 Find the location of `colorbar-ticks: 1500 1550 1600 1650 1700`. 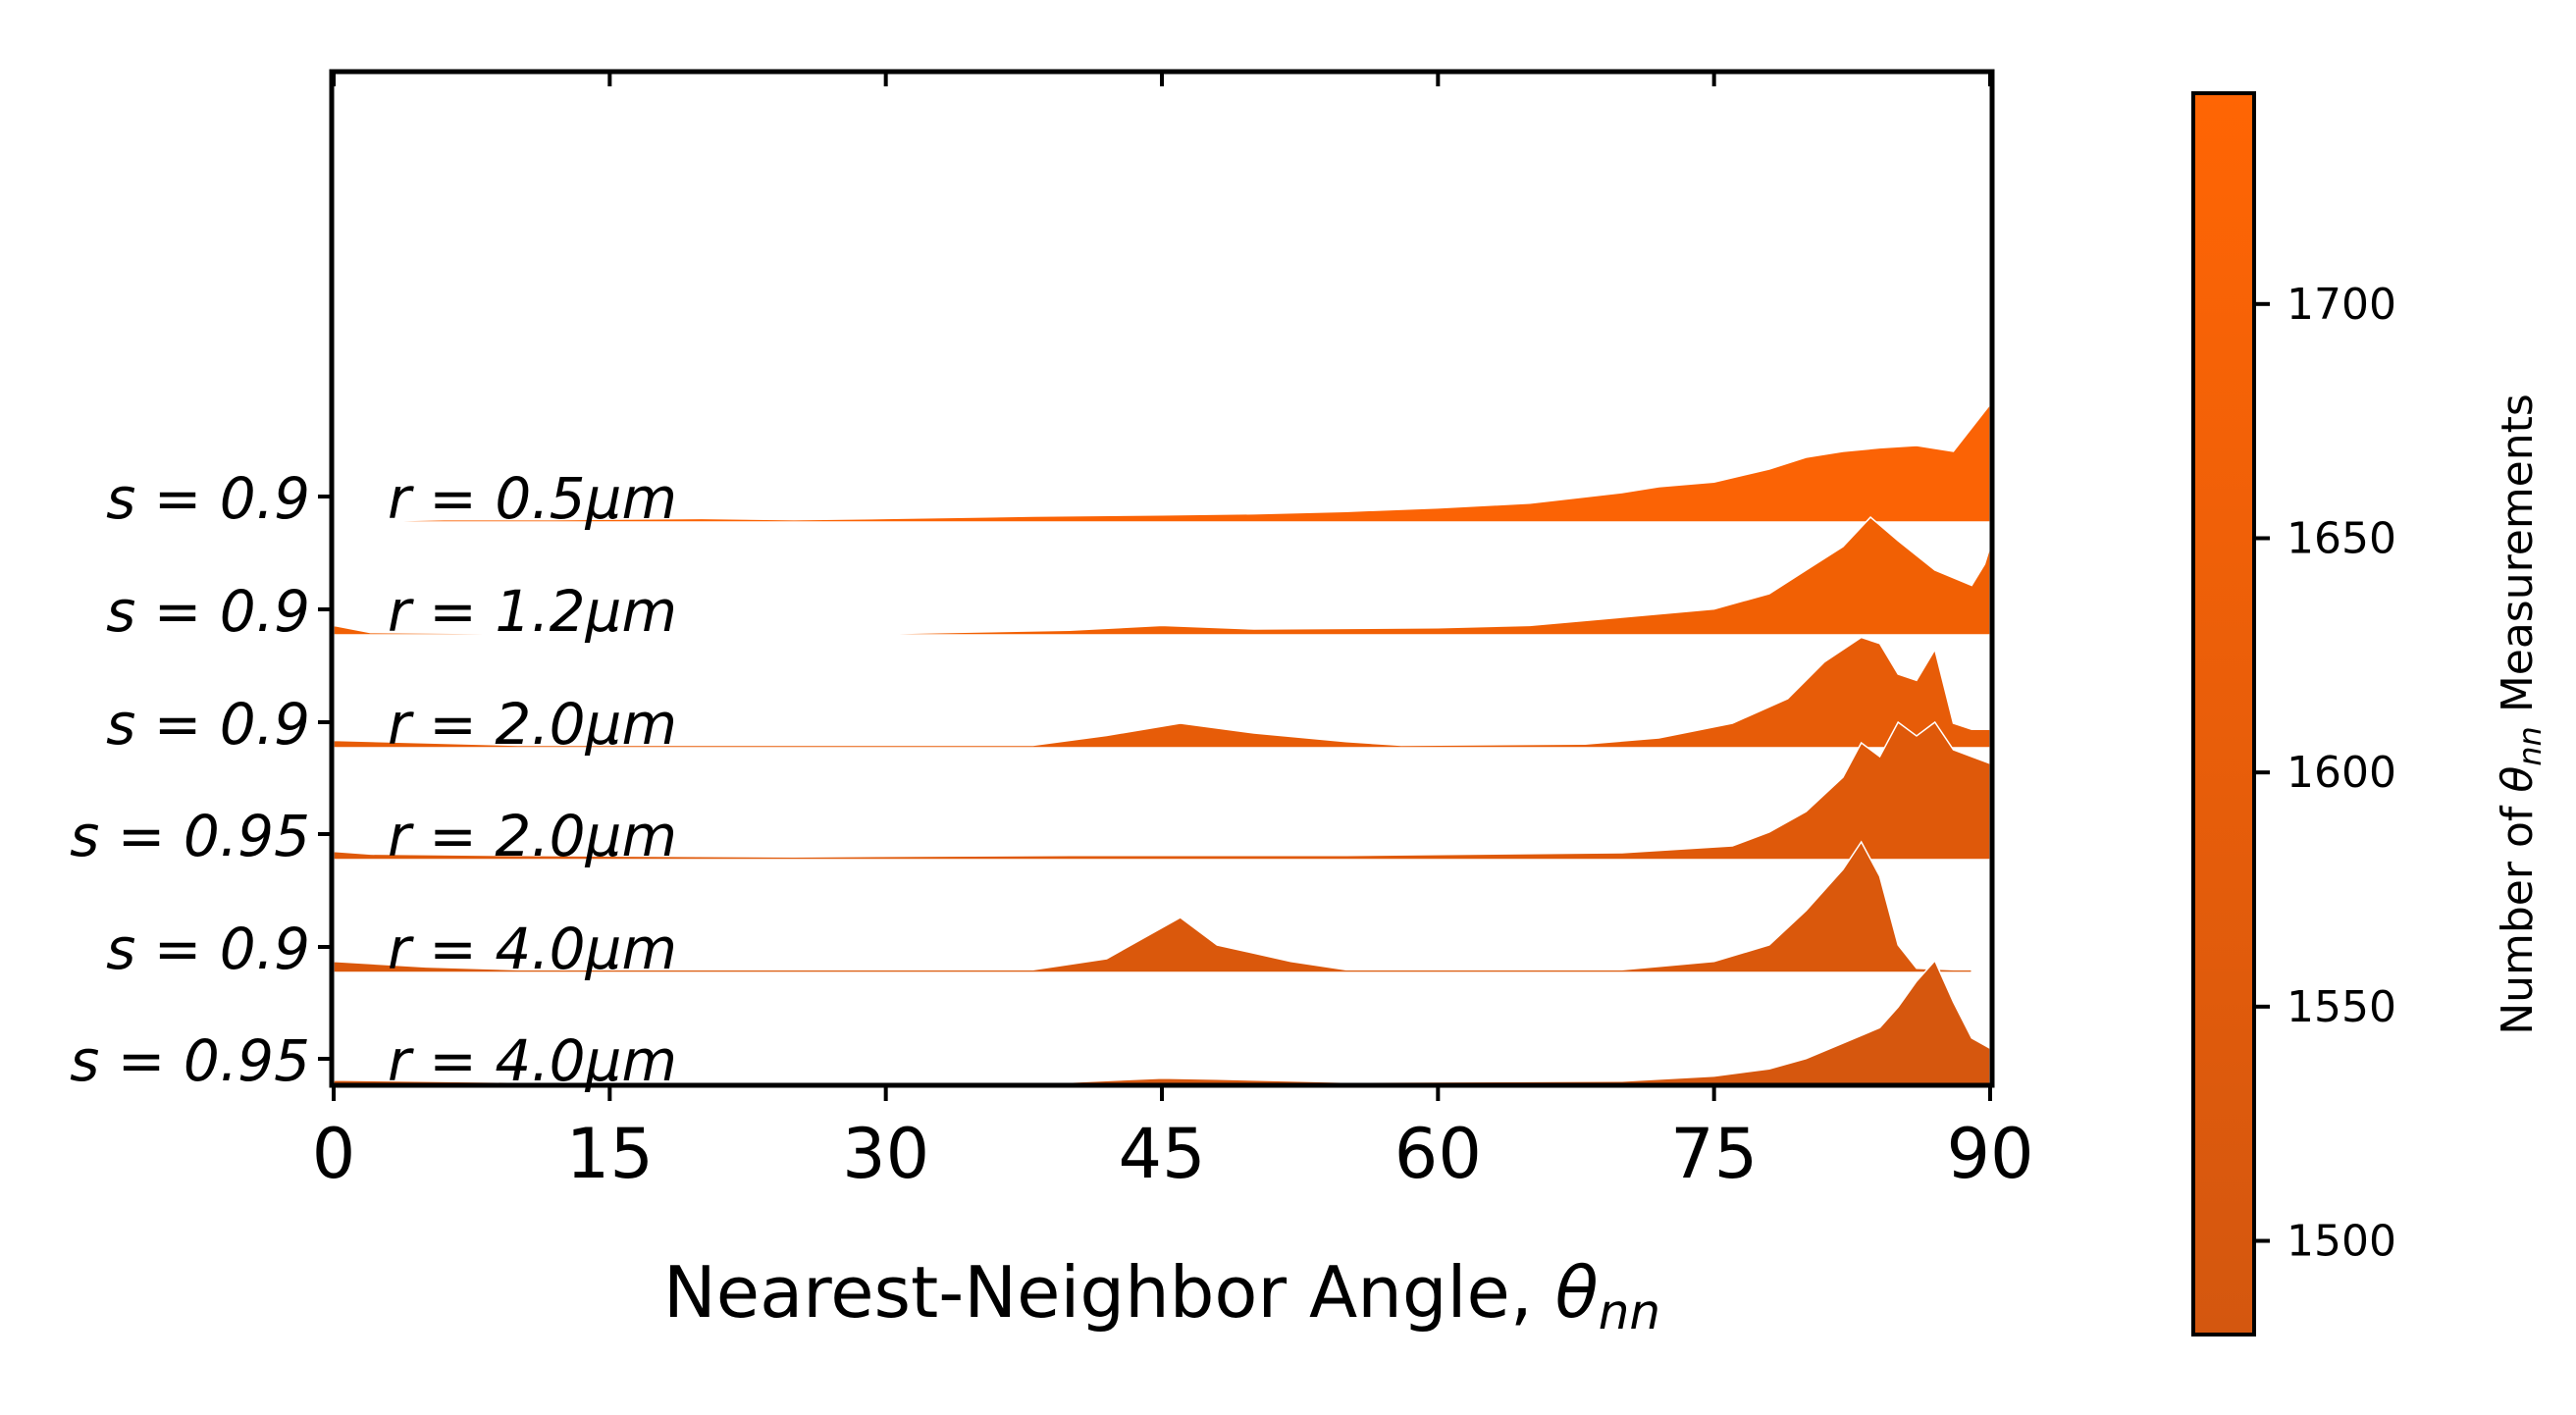

colorbar-ticks: 1500 1550 1600 1650 1700 is located at coordinates (2325, 773).